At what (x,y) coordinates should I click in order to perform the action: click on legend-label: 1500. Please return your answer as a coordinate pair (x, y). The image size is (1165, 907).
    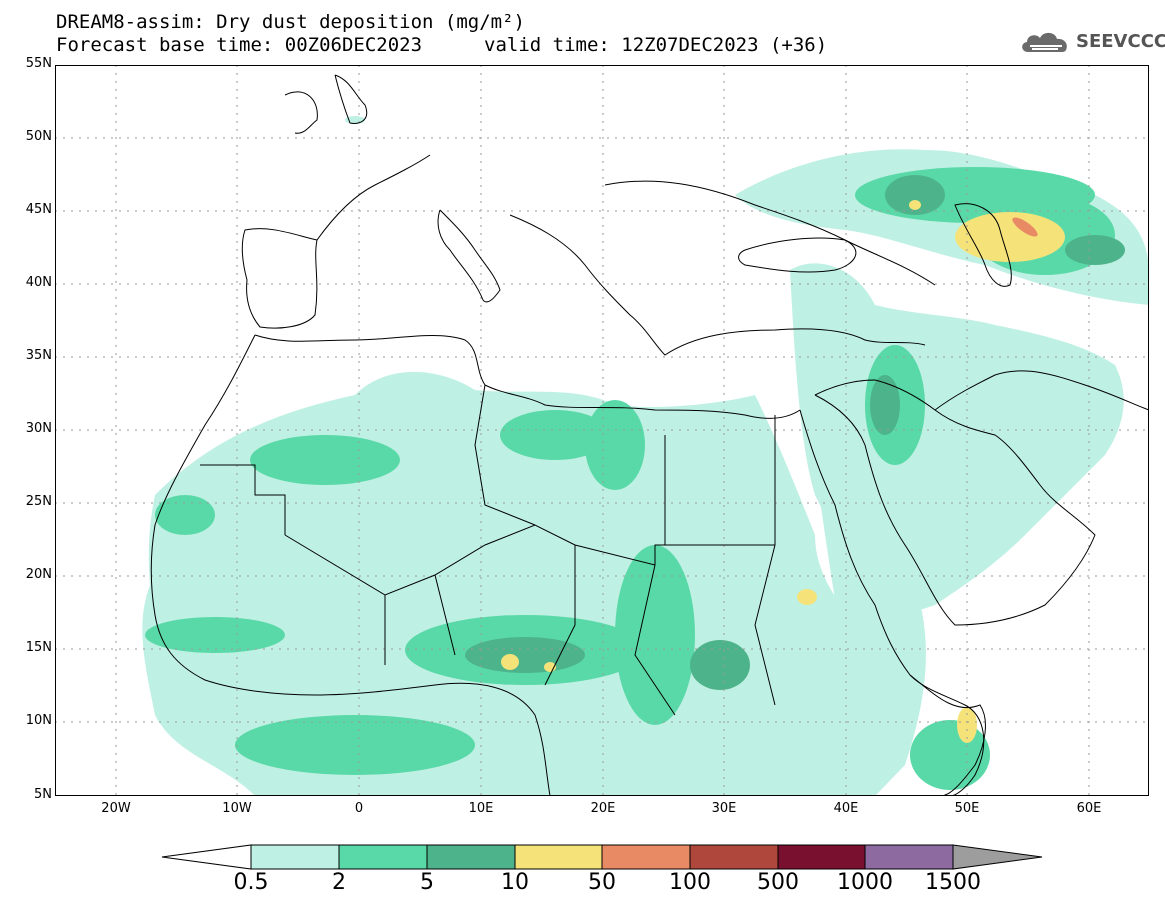
    Looking at the image, I should click on (953, 882).